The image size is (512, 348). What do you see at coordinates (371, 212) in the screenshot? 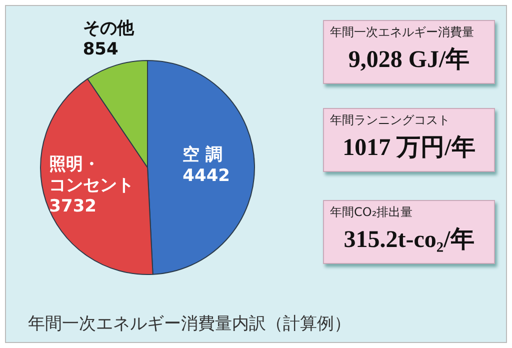
I see `text: 年間CO₂排出量` at bounding box center [371, 212].